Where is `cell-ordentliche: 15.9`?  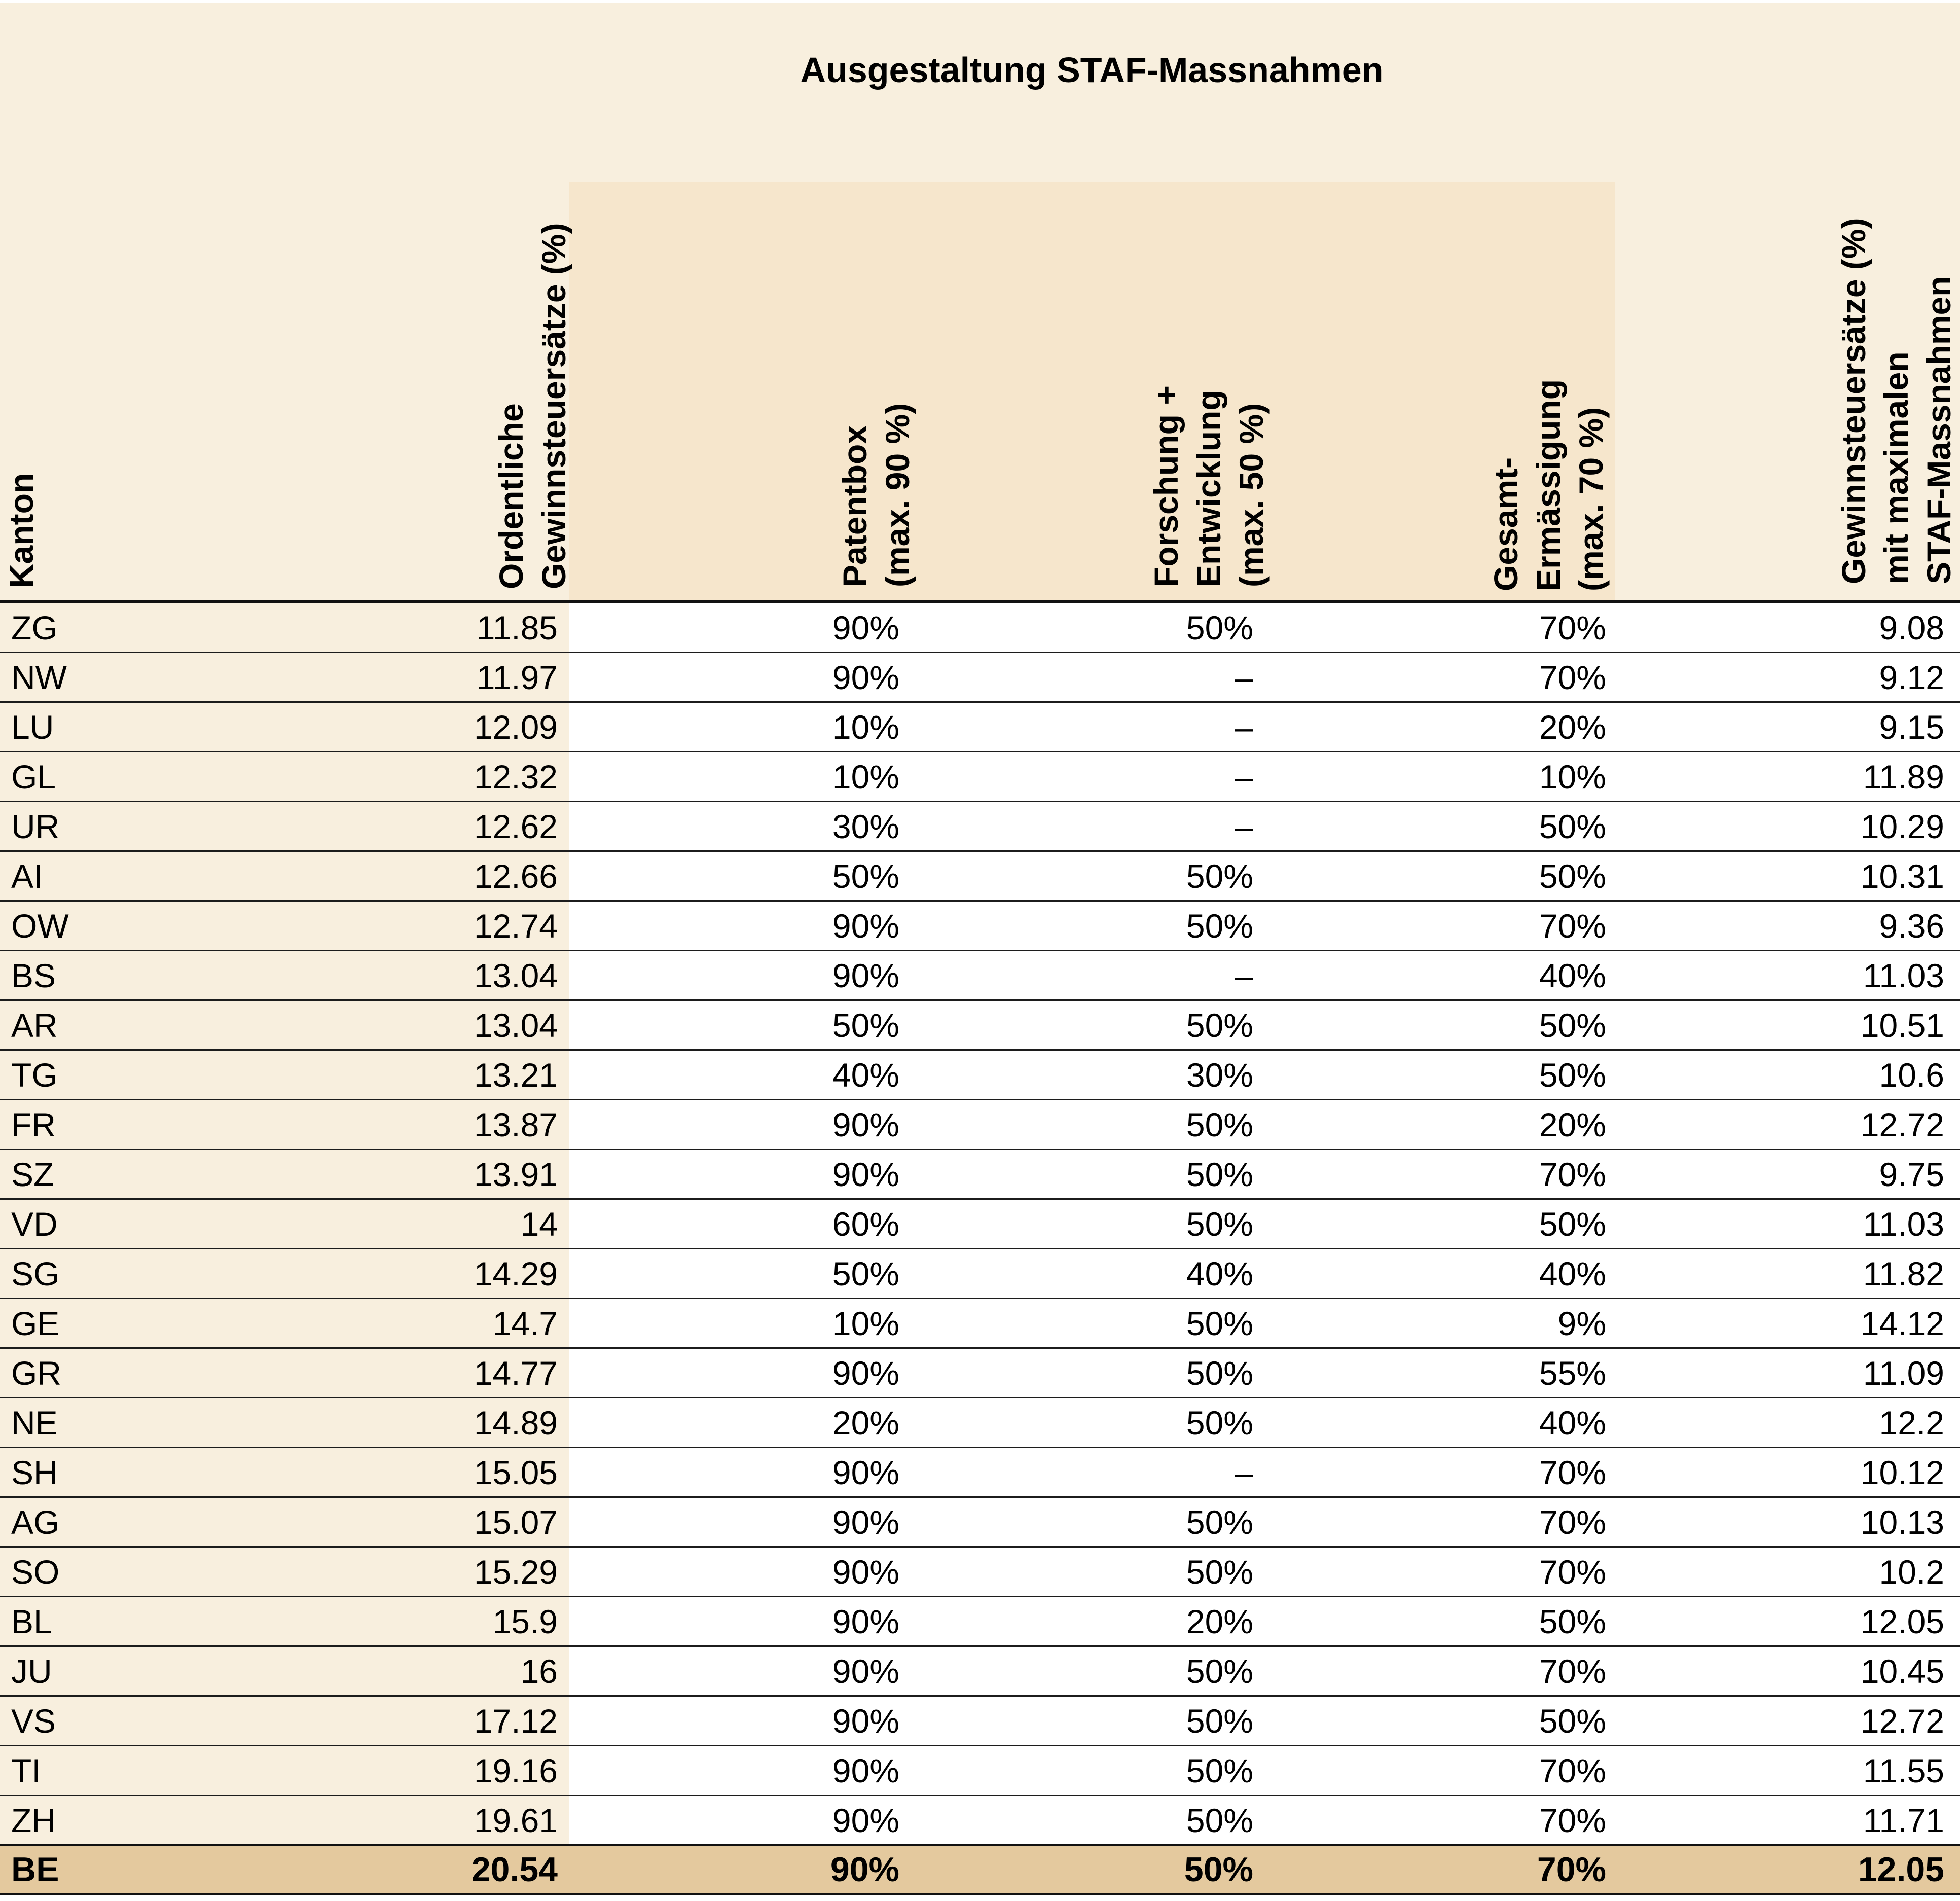
cell-ordentliche: 15.9 is located at coordinates (348, 1621).